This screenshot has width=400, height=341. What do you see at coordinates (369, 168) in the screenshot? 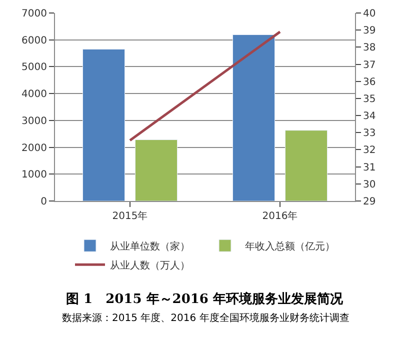
I see `y2-tick-label: 31` at bounding box center [369, 168].